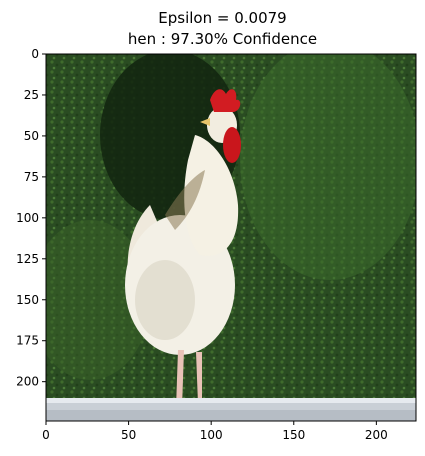  Describe the element at coordinates (128, 435) in the screenshot. I see `x-tick-label: 50` at that location.